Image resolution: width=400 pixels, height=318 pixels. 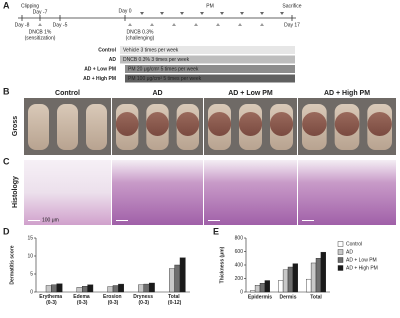 I want to click on scale-bar: 100 μm, so click(x=50, y=220).